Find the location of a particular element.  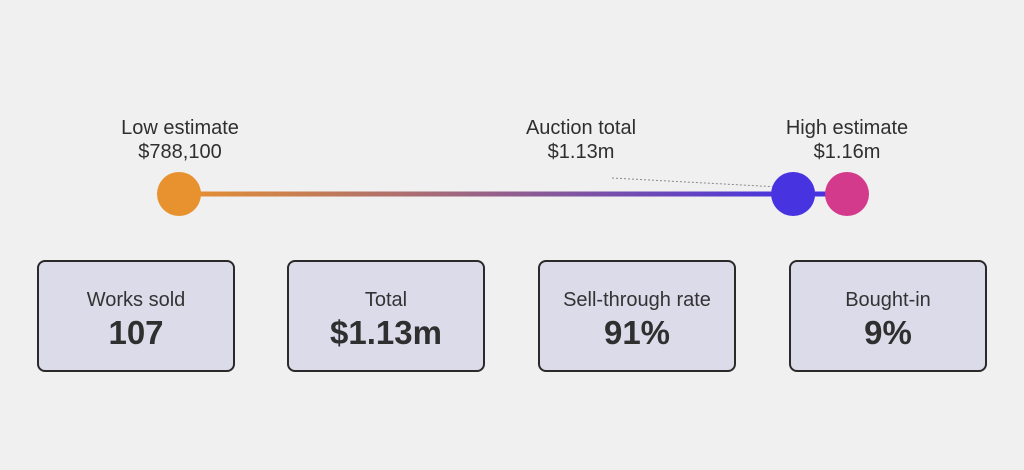

stat-value: 9% is located at coordinates (888, 332).